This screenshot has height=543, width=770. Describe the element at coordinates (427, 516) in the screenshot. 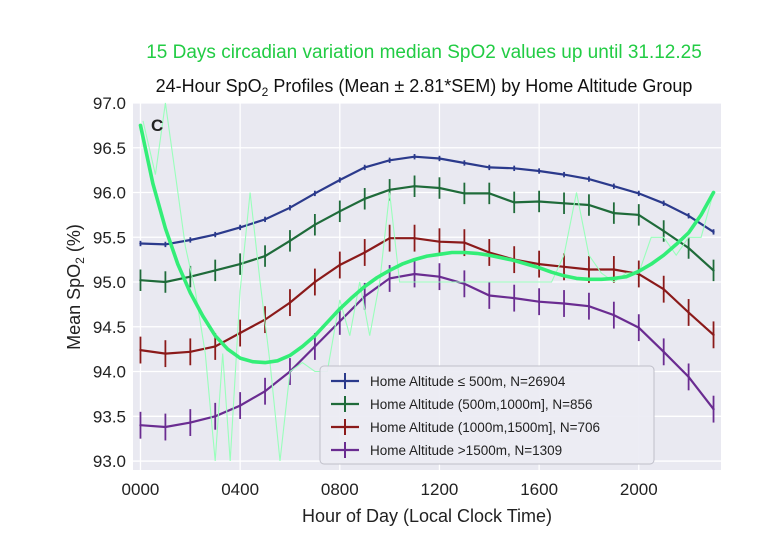

I see `x-axis-label: Hour of Day (Local Clock Time)` at that location.